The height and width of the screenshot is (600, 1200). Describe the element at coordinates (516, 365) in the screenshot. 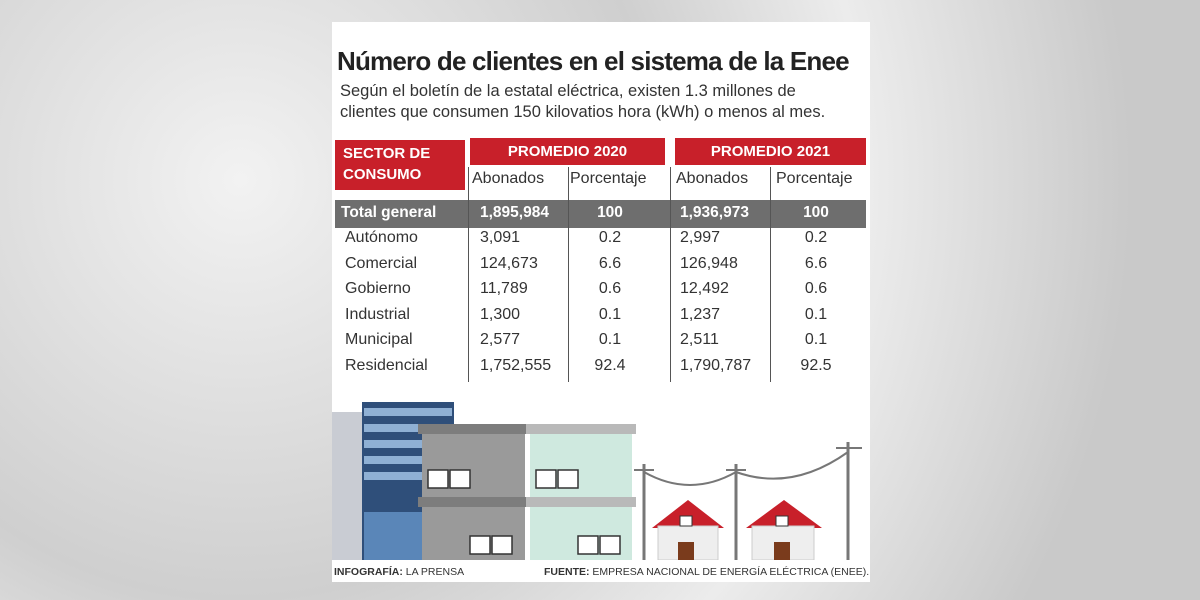

I see `table-cell: 1,752,555` at that location.